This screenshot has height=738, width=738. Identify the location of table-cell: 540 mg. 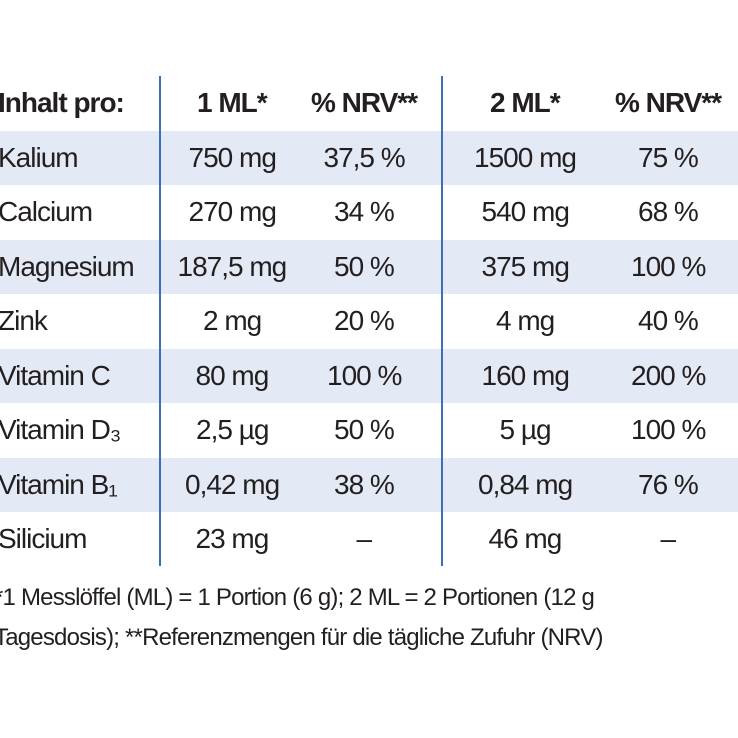
(525, 211).